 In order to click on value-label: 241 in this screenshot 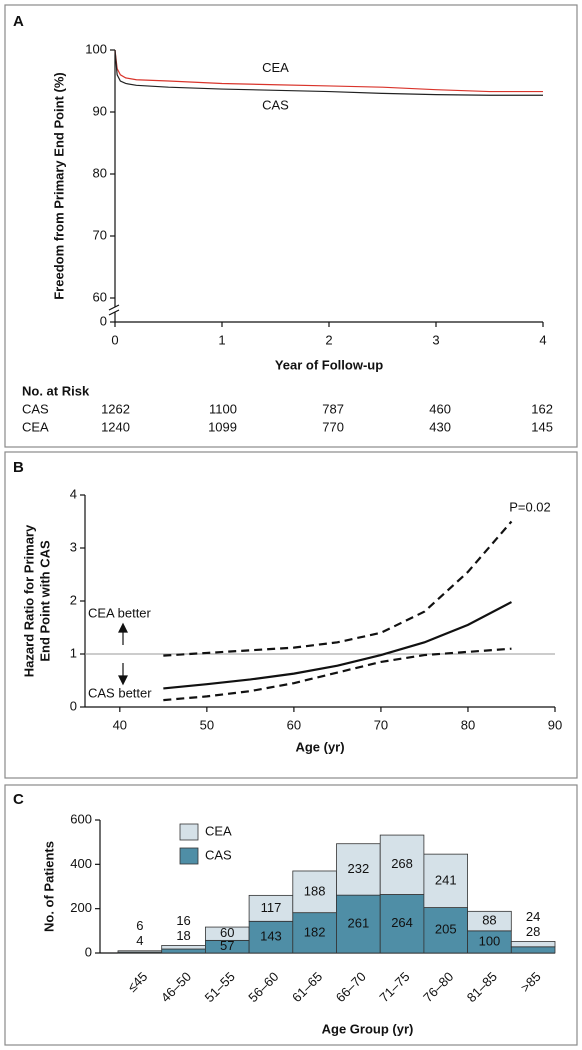, I will do `click(446, 879)`.